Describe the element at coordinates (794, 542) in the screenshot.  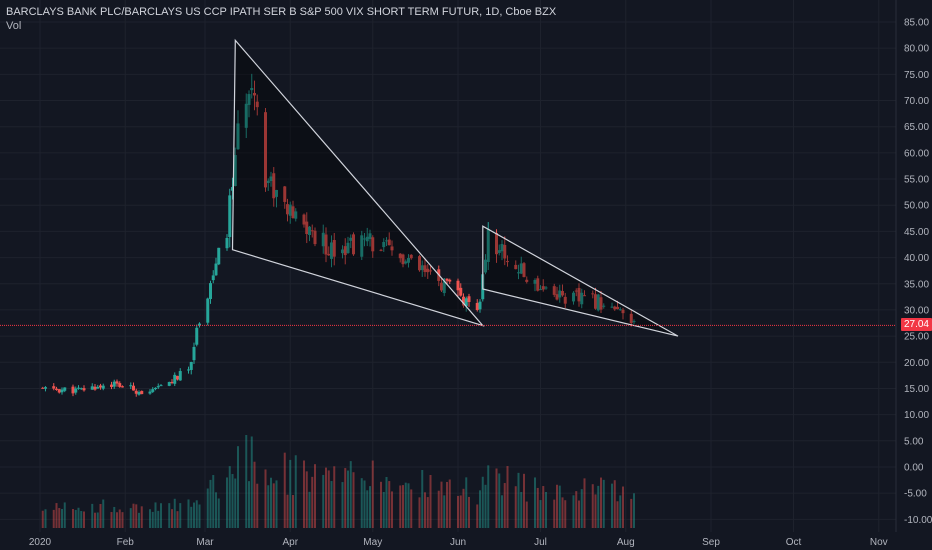
I see `time-tick-label: Oct` at that location.